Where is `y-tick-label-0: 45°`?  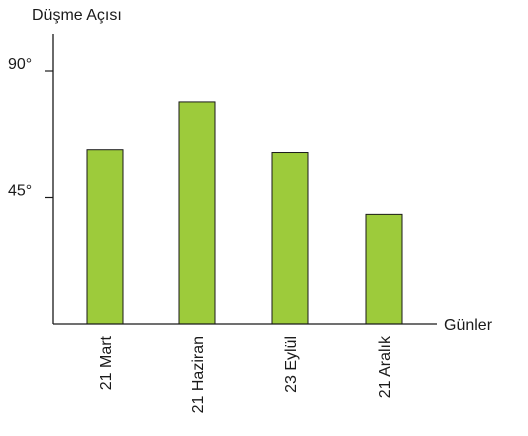 y-tick-label-0: 45° is located at coordinates (20, 191).